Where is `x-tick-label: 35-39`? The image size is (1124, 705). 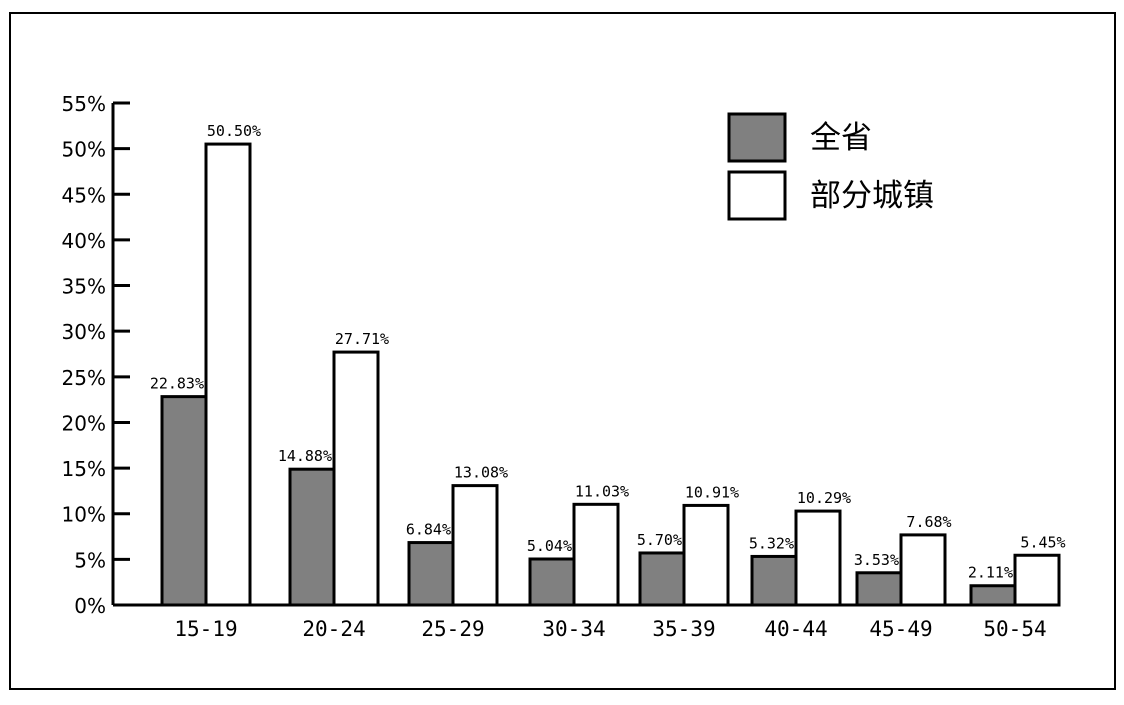
x-tick-label: 35-39 is located at coordinates (683, 629).